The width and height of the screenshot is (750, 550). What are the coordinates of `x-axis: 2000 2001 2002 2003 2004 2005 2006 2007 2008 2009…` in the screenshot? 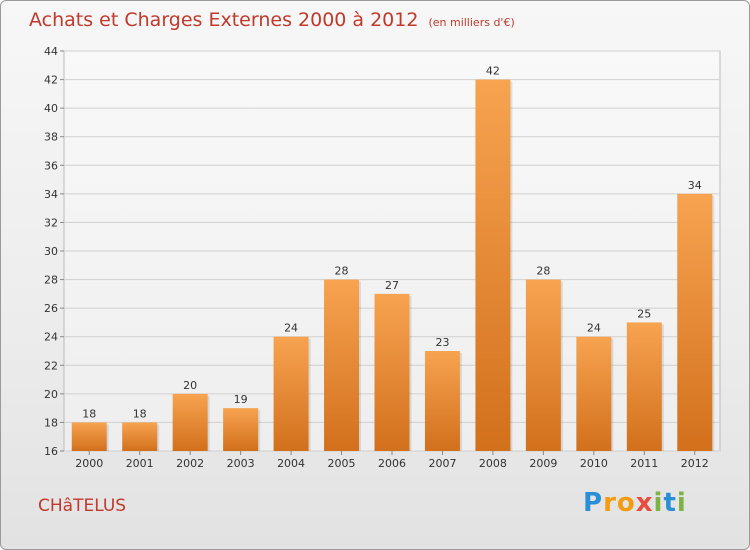 It's located at (392, 460).